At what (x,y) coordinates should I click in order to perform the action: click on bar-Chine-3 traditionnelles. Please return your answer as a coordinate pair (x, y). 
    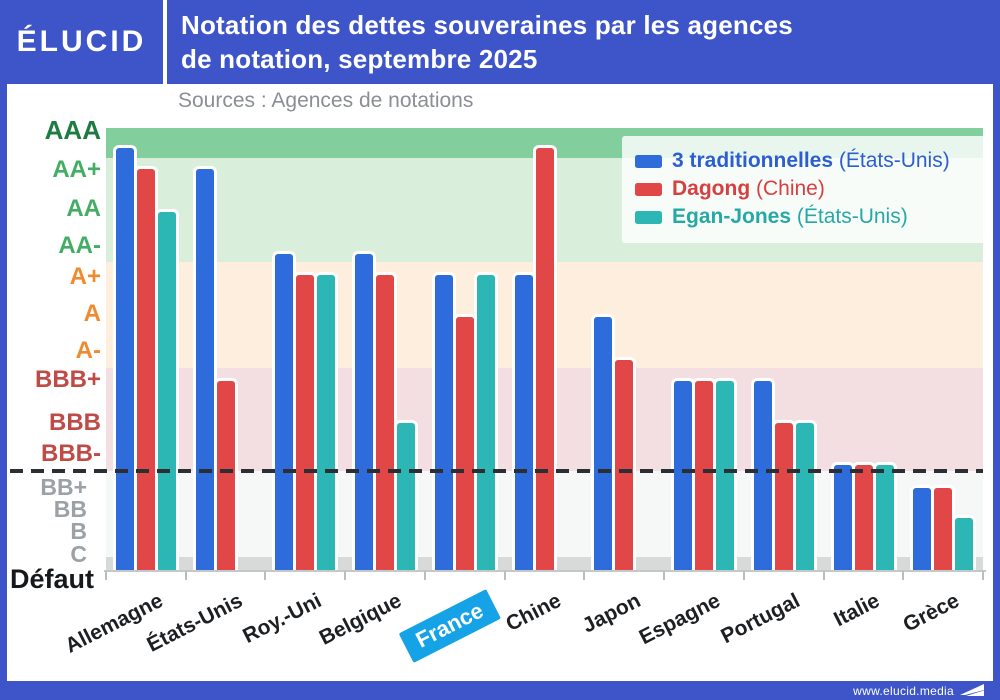
    Looking at the image, I should click on (523, 423).